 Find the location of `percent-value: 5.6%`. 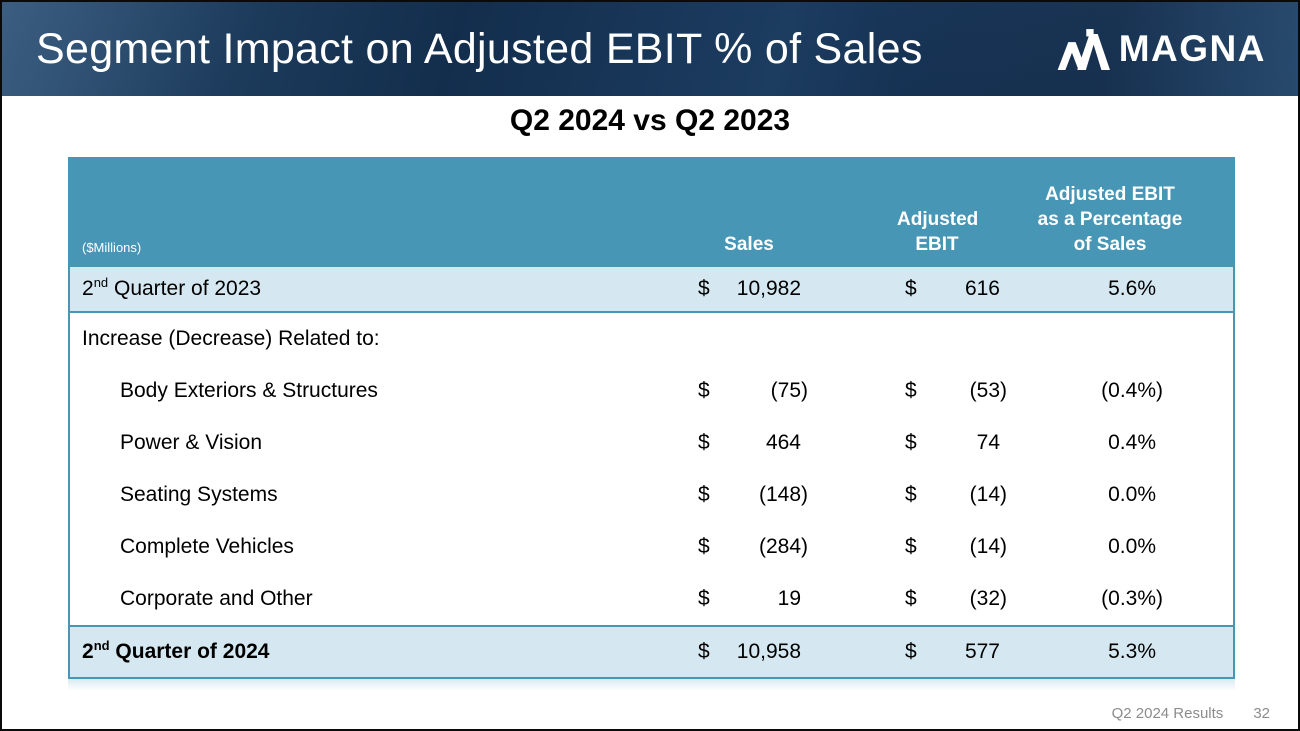

percent-value: 5.6% is located at coordinates (1132, 288).